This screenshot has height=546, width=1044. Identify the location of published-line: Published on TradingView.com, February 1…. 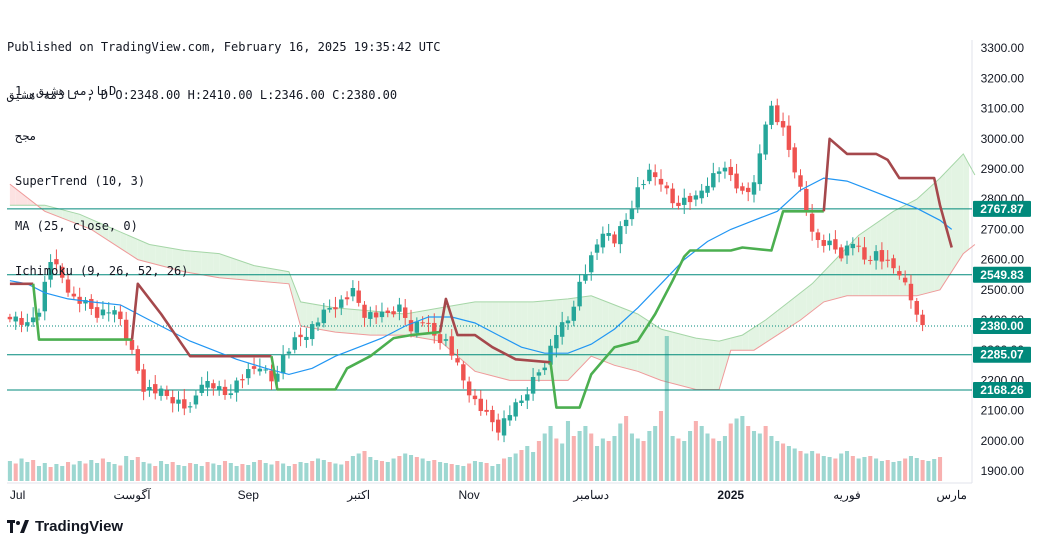
(224, 47).